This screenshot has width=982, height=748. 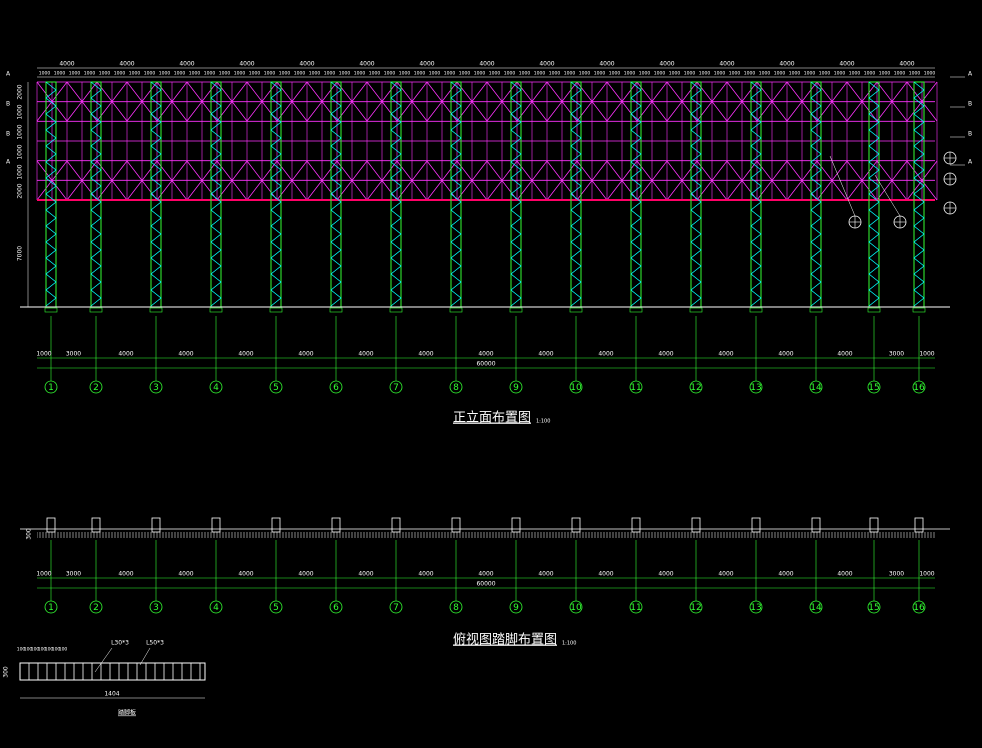 I want to click on axis-label: 12, so click(x=695, y=388).